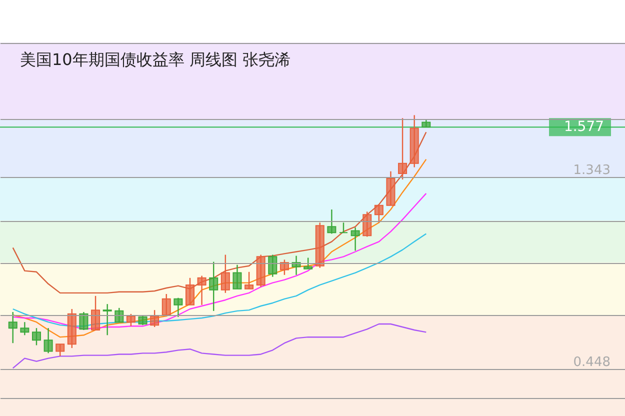 The image size is (625, 416). What do you see at coordinates (591, 170) in the screenshot?
I see `y-tick-label: 1.343` at bounding box center [591, 170].